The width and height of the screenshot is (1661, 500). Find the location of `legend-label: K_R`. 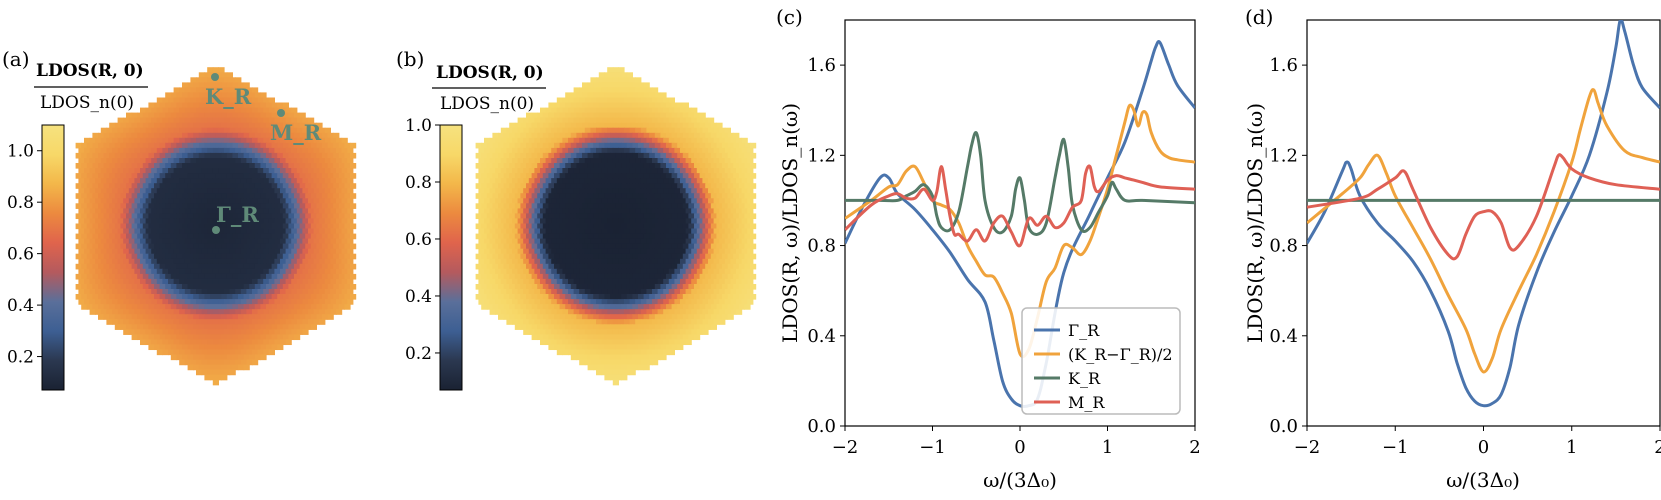

legend-label: K_R is located at coordinates (1084, 378).